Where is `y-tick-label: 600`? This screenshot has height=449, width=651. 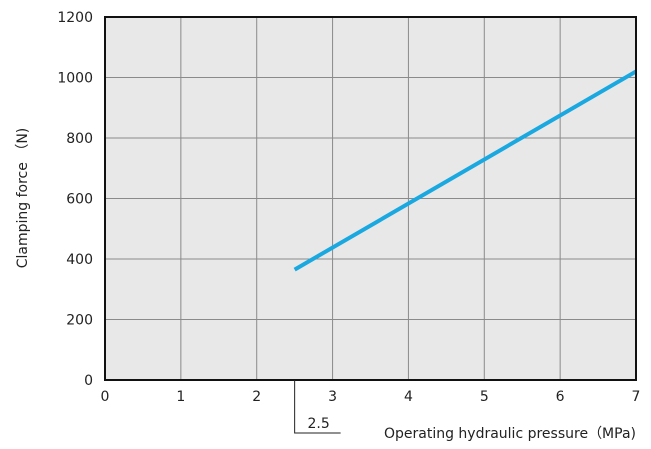 y-tick-label: 600 is located at coordinates (79, 200).